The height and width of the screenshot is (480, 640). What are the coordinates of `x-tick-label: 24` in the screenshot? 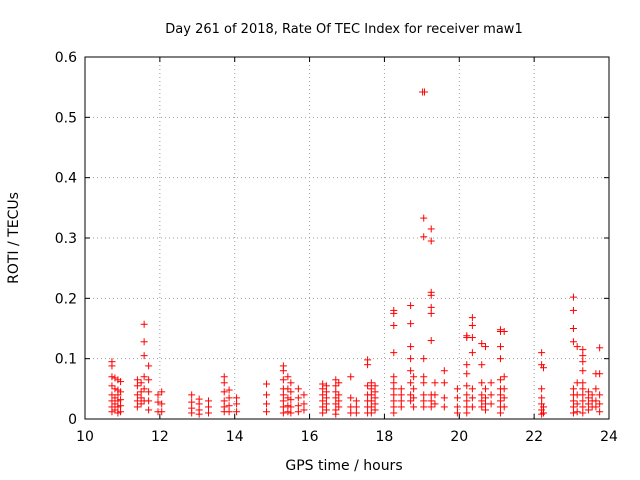 It's located at (609, 437).